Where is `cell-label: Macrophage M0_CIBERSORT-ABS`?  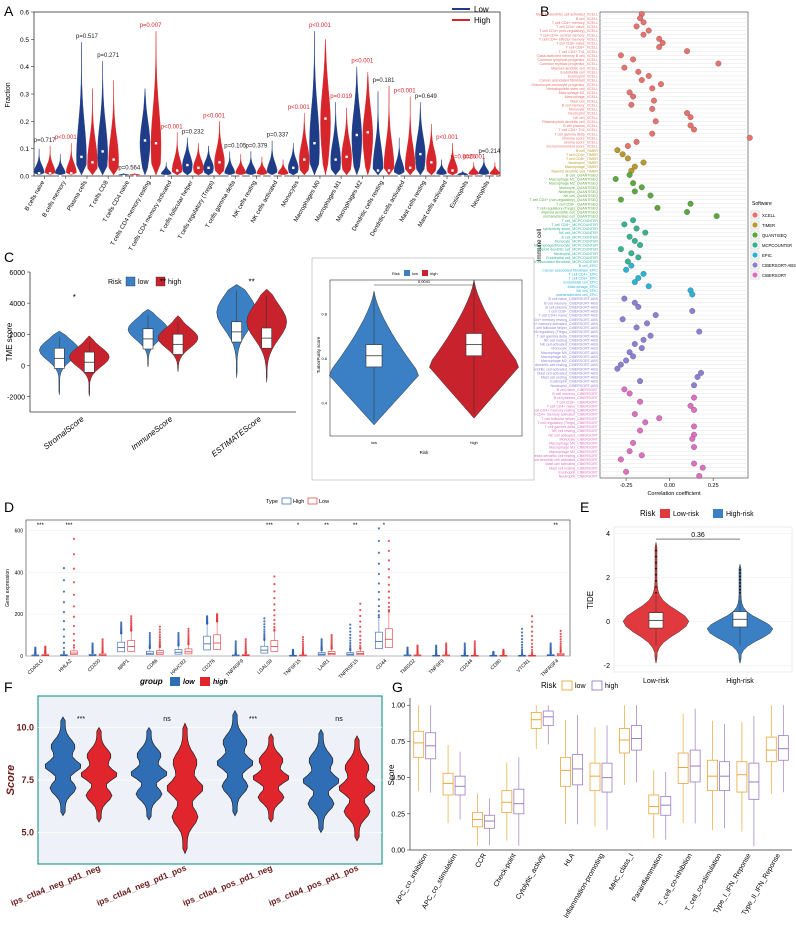
cell-label: Macrophage M0_CIBERSORT-ABS is located at coordinates (570, 353).